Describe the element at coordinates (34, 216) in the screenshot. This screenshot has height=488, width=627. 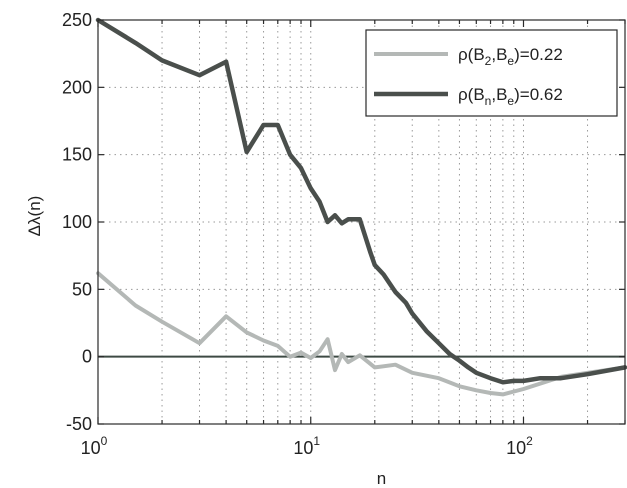
I see `y-axis-label: Δλ(n)` at that location.